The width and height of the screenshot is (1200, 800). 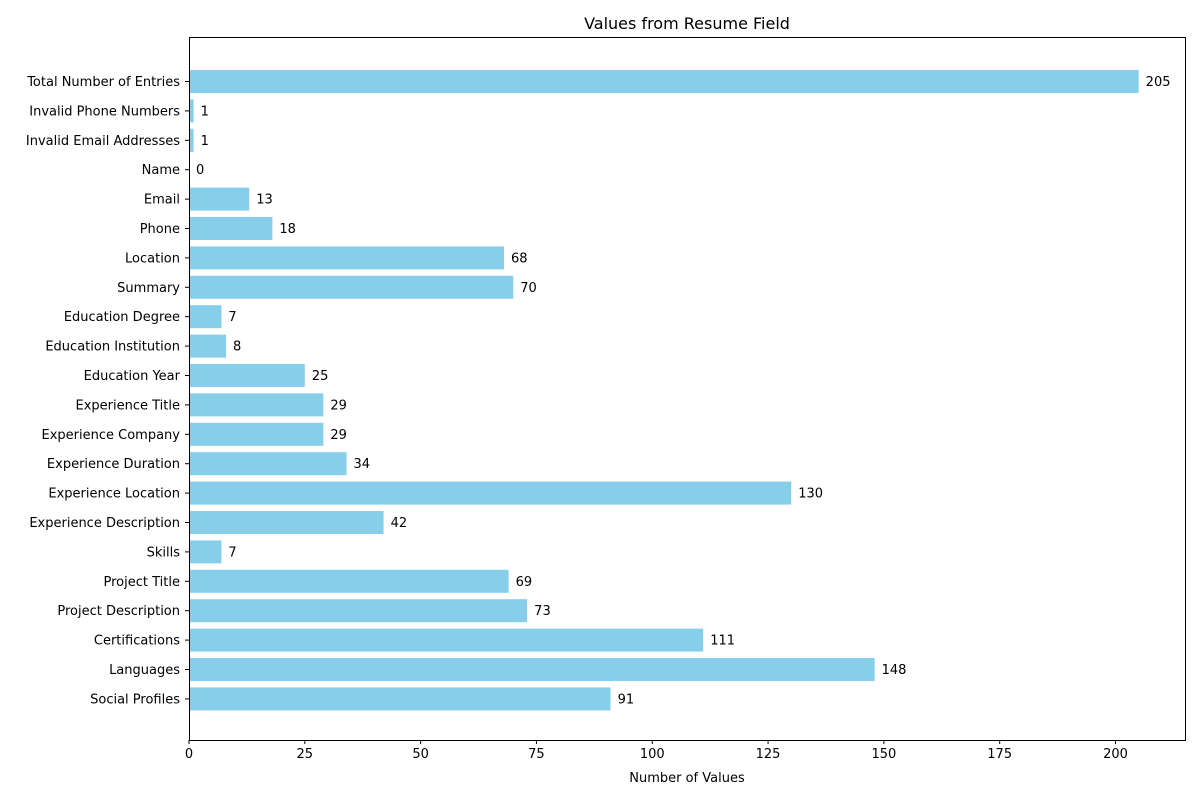 What do you see at coordinates (524, 582) in the screenshot?
I see `data-label: 69` at bounding box center [524, 582].